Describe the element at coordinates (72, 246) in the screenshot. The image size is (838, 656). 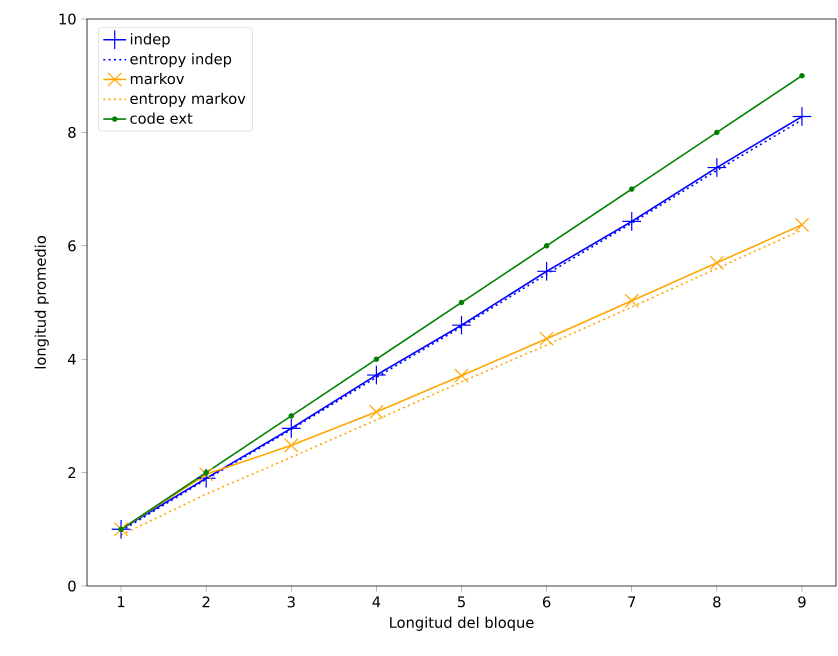
I see `y-tick-label: 6` at that location.